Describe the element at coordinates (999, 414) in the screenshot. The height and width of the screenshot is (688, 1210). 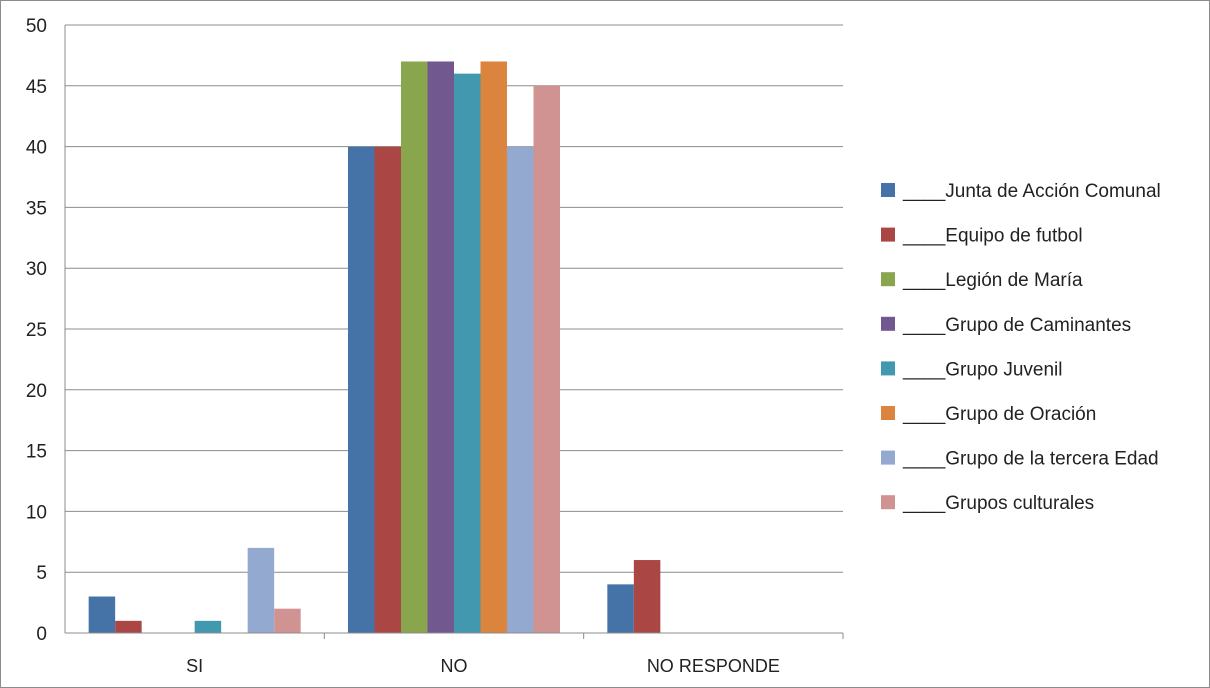
I see `legend-label: ____Grupo de Oración` at that location.